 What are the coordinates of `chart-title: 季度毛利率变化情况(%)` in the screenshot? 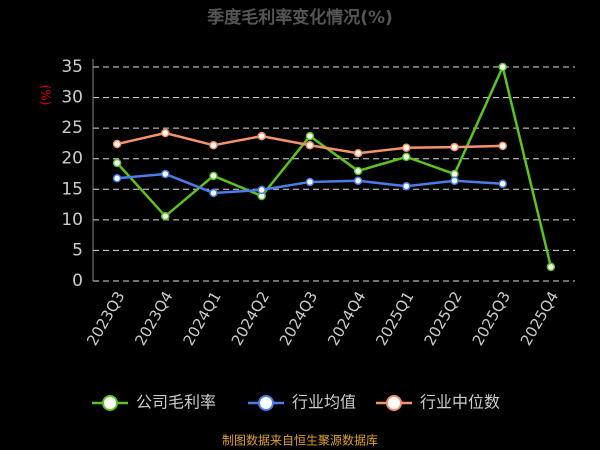 It's located at (300, 17).